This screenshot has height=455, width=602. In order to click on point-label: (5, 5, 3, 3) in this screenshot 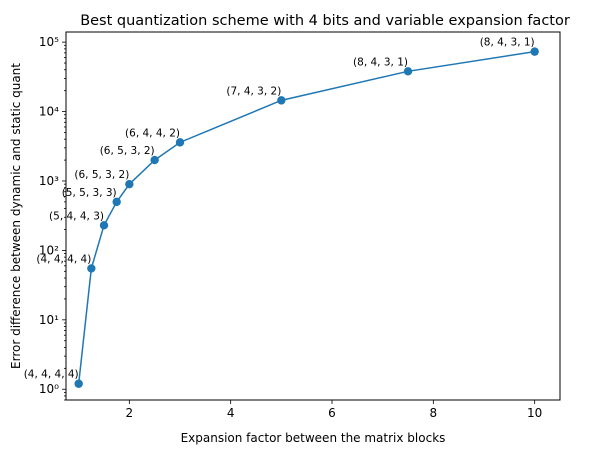, I will do `click(89, 193)`.